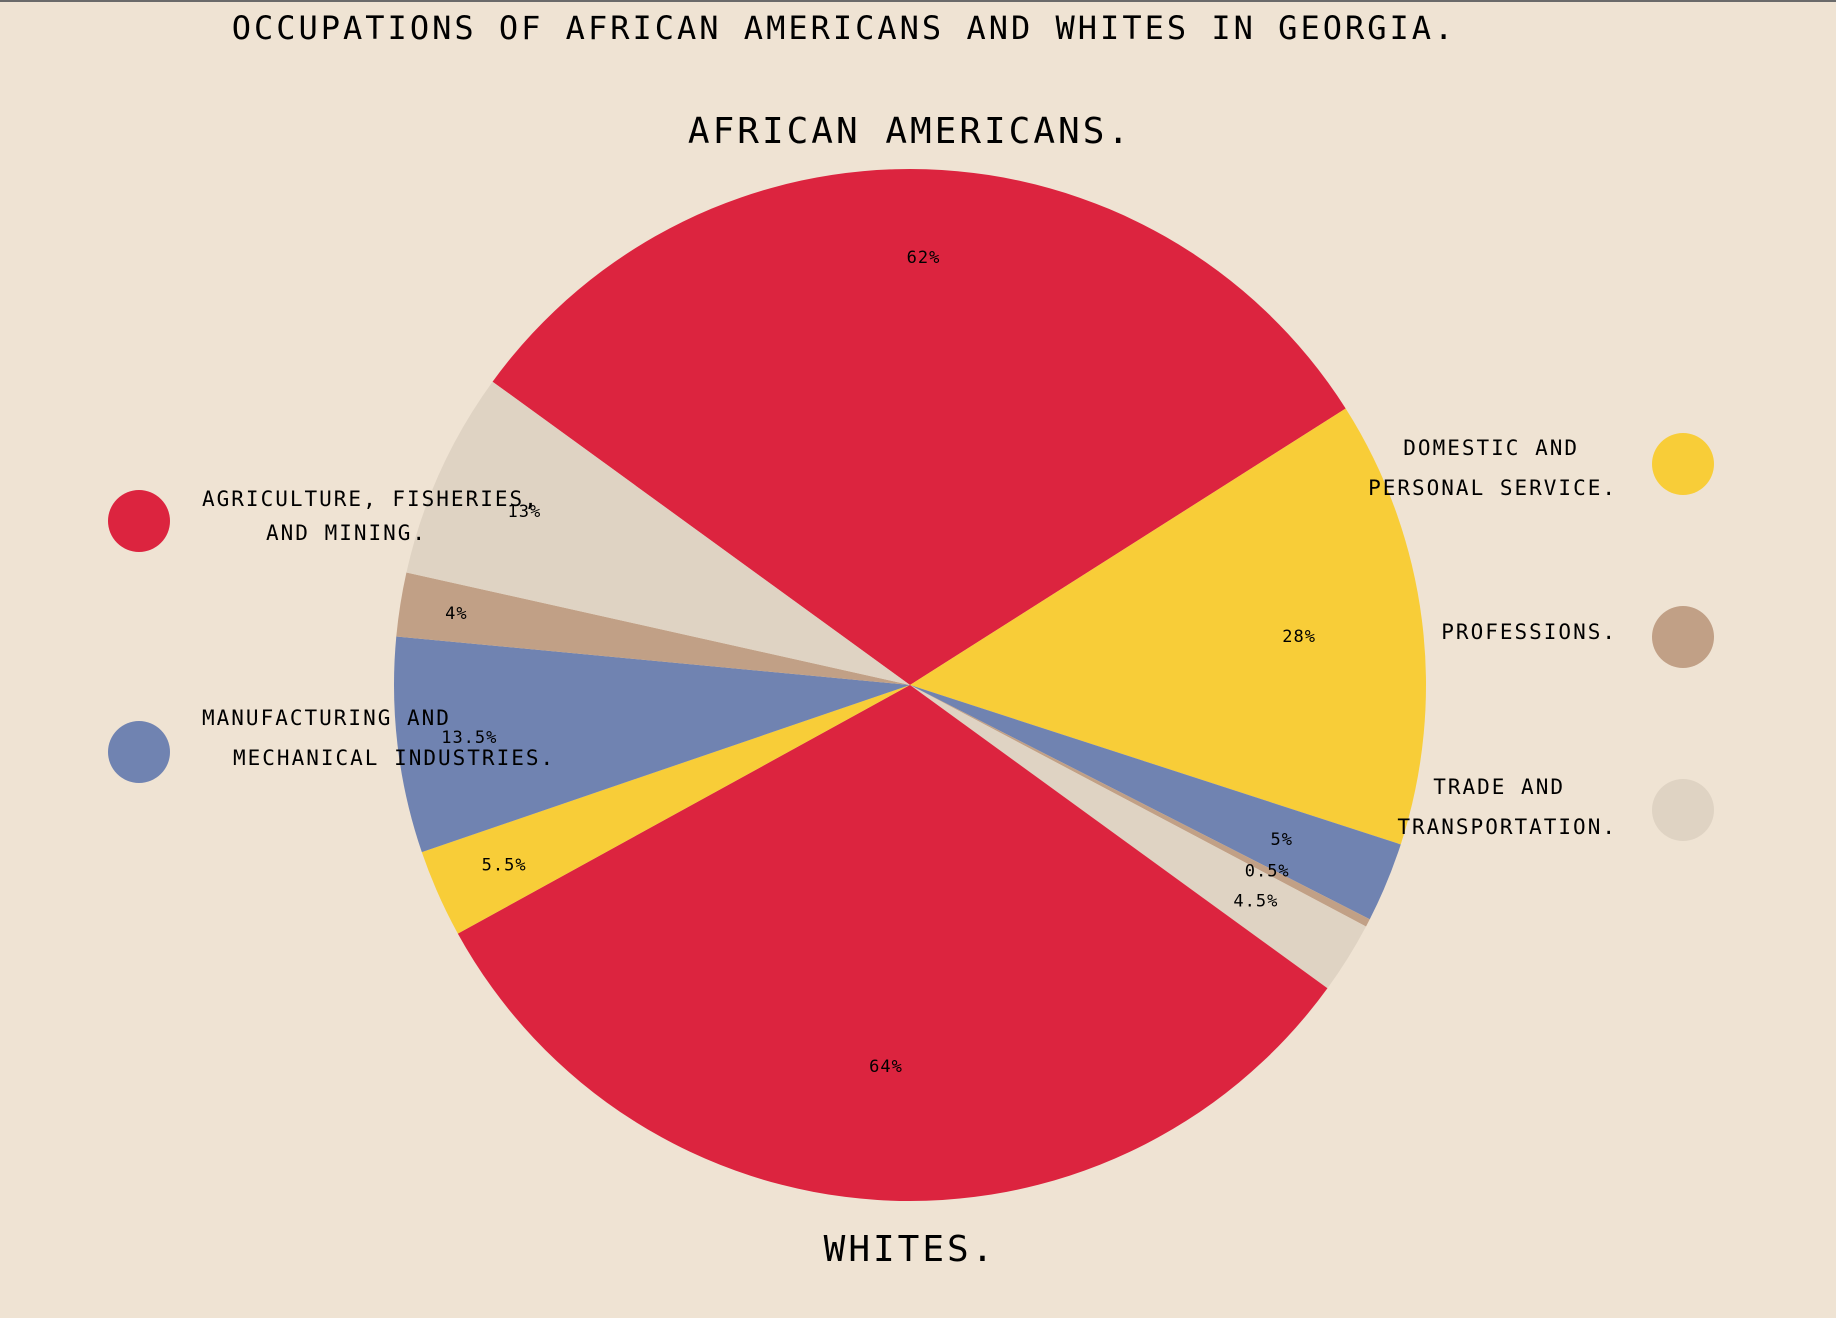 Image resolution: width=1836 pixels, height=1318 pixels. I want to click on legend-swatch-trade-and-transportation, so click(1683, 810).